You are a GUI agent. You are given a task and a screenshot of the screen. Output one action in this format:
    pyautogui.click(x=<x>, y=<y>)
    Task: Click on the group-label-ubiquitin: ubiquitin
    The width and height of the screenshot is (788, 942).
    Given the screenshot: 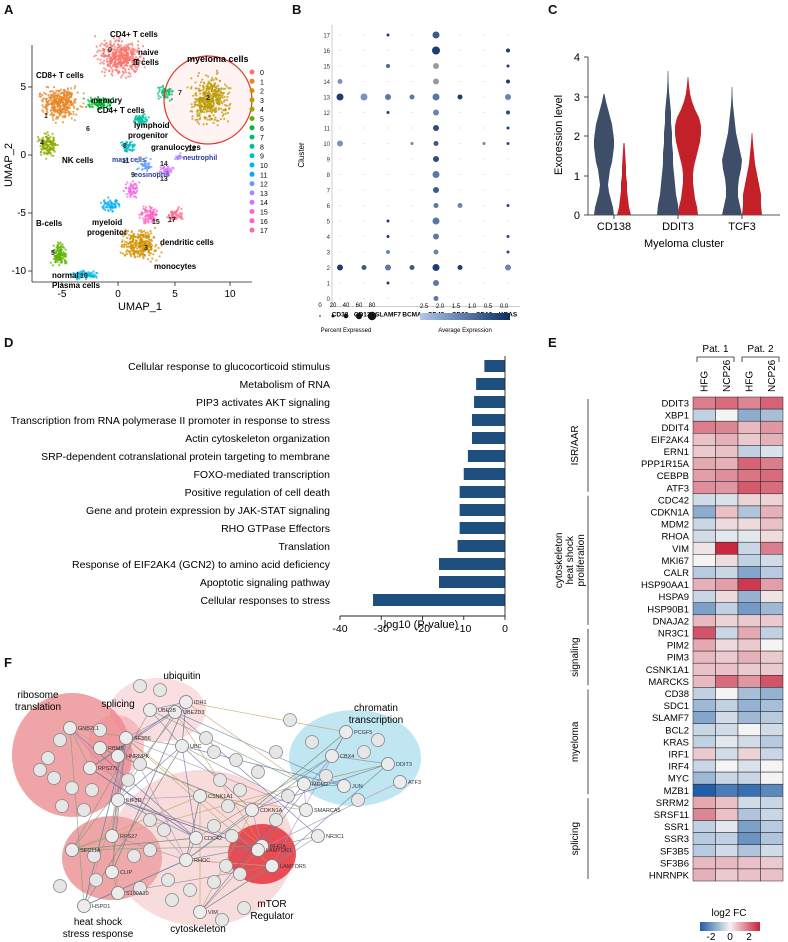 What is the action you would take?
    pyautogui.click(x=181, y=676)
    